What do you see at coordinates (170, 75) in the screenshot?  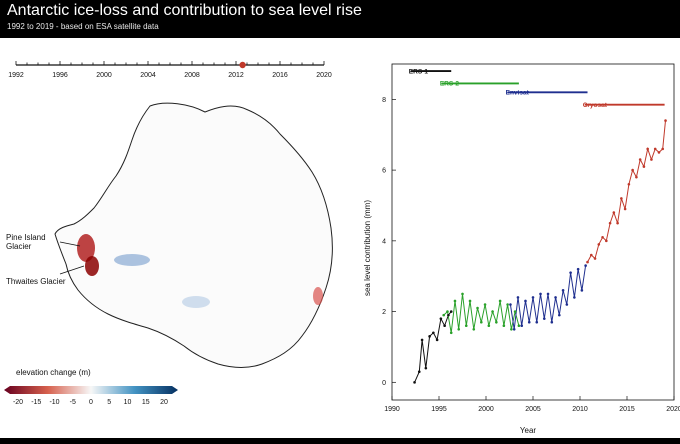 I see `timeline-labels: 1992 1996 2000 2004 2008 2012 2016 2020` at bounding box center [170, 75].